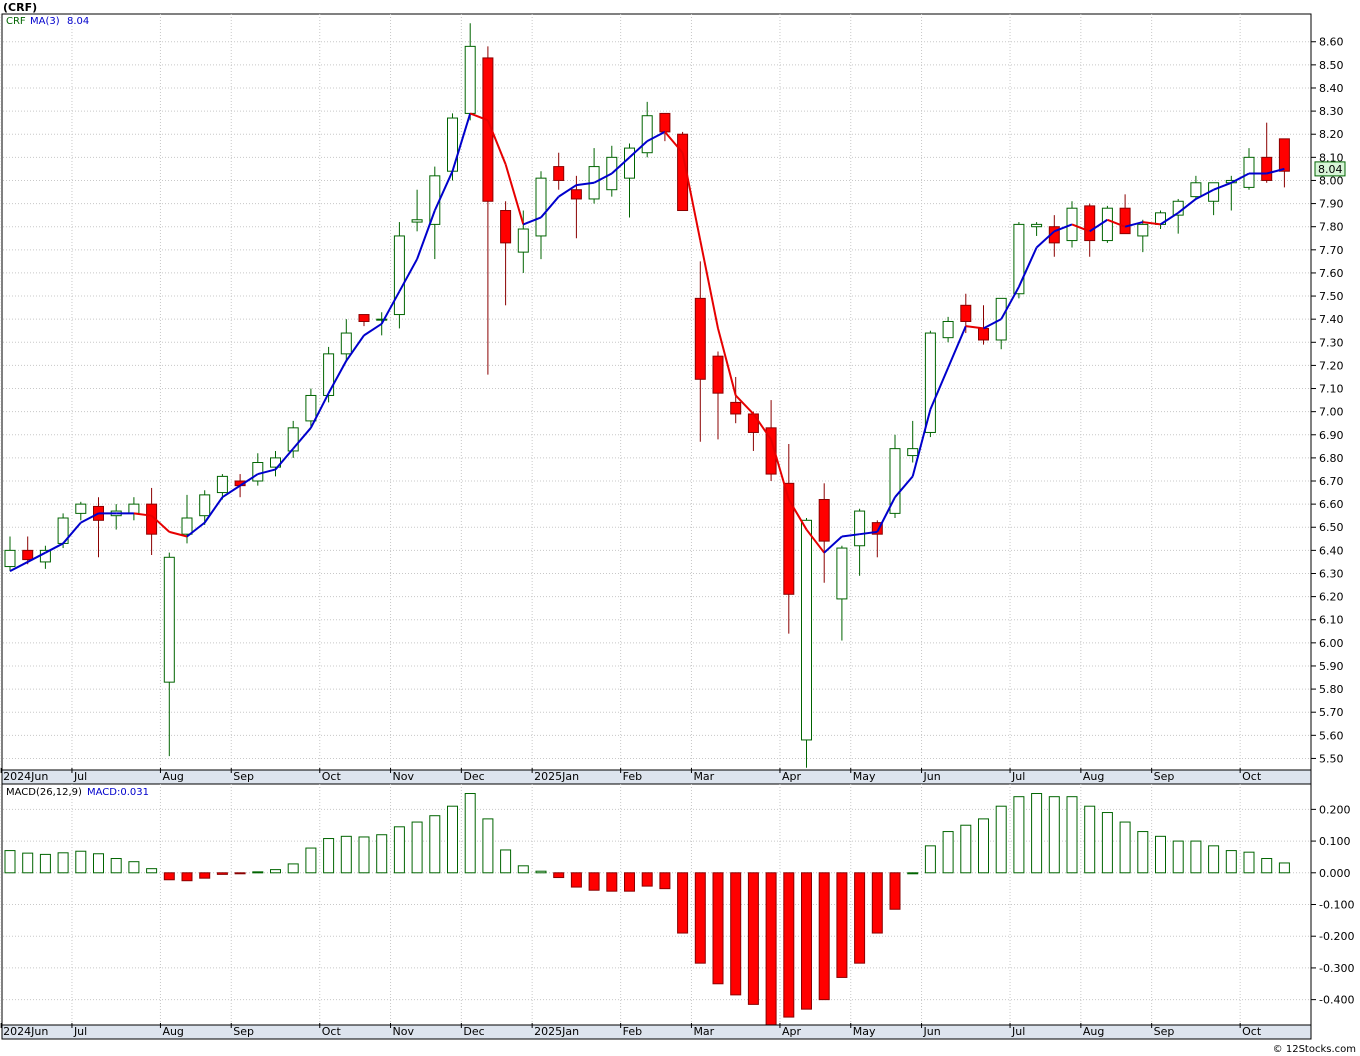 The width and height of the screenshot is (1360, 1056). What do you see at coordinates (1336, 1000) in the screenshot?
I see `macd-tick-label: -0.400` at bounding box center [1336, 1000].